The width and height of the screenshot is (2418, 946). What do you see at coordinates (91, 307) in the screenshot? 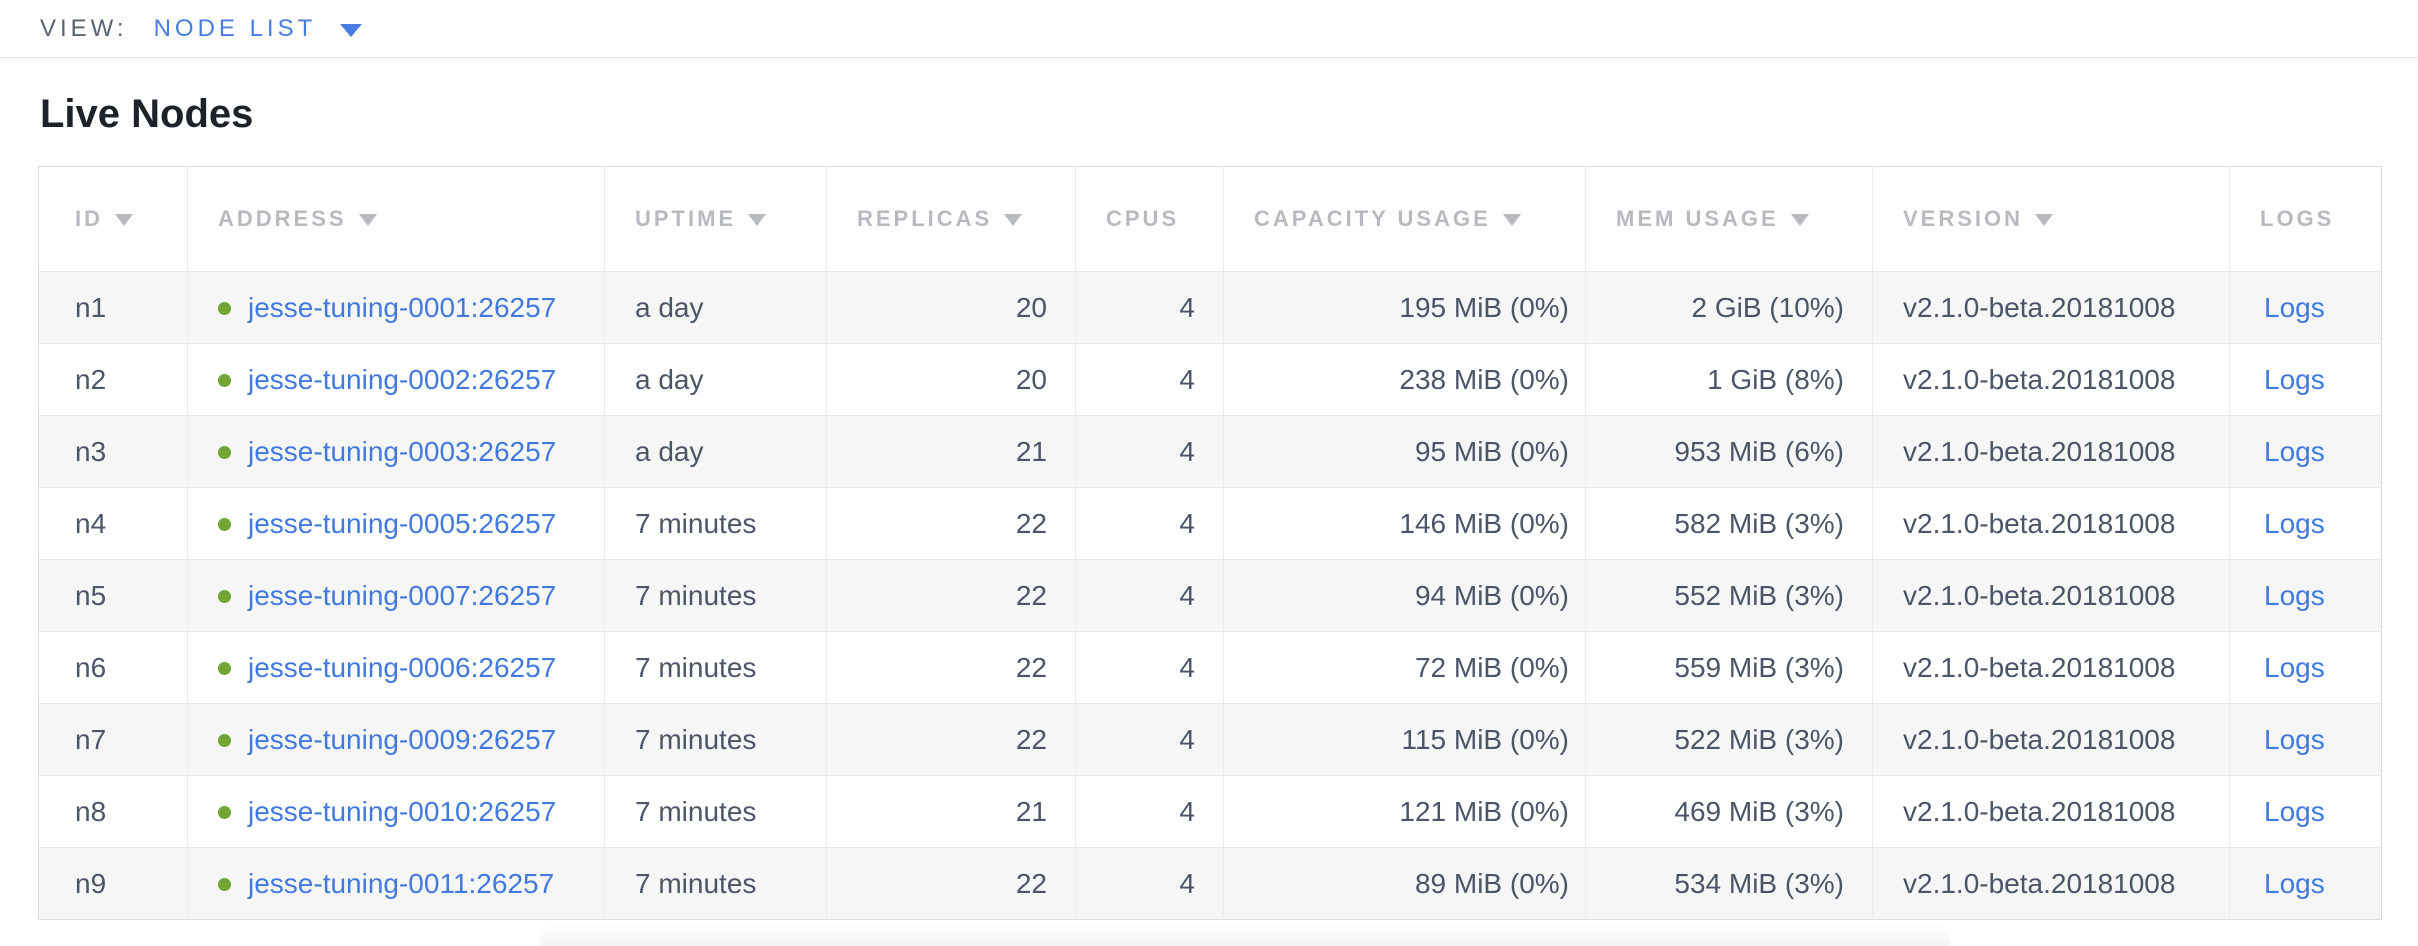
I see `node-id: n1` at bounding box center [91, 307].